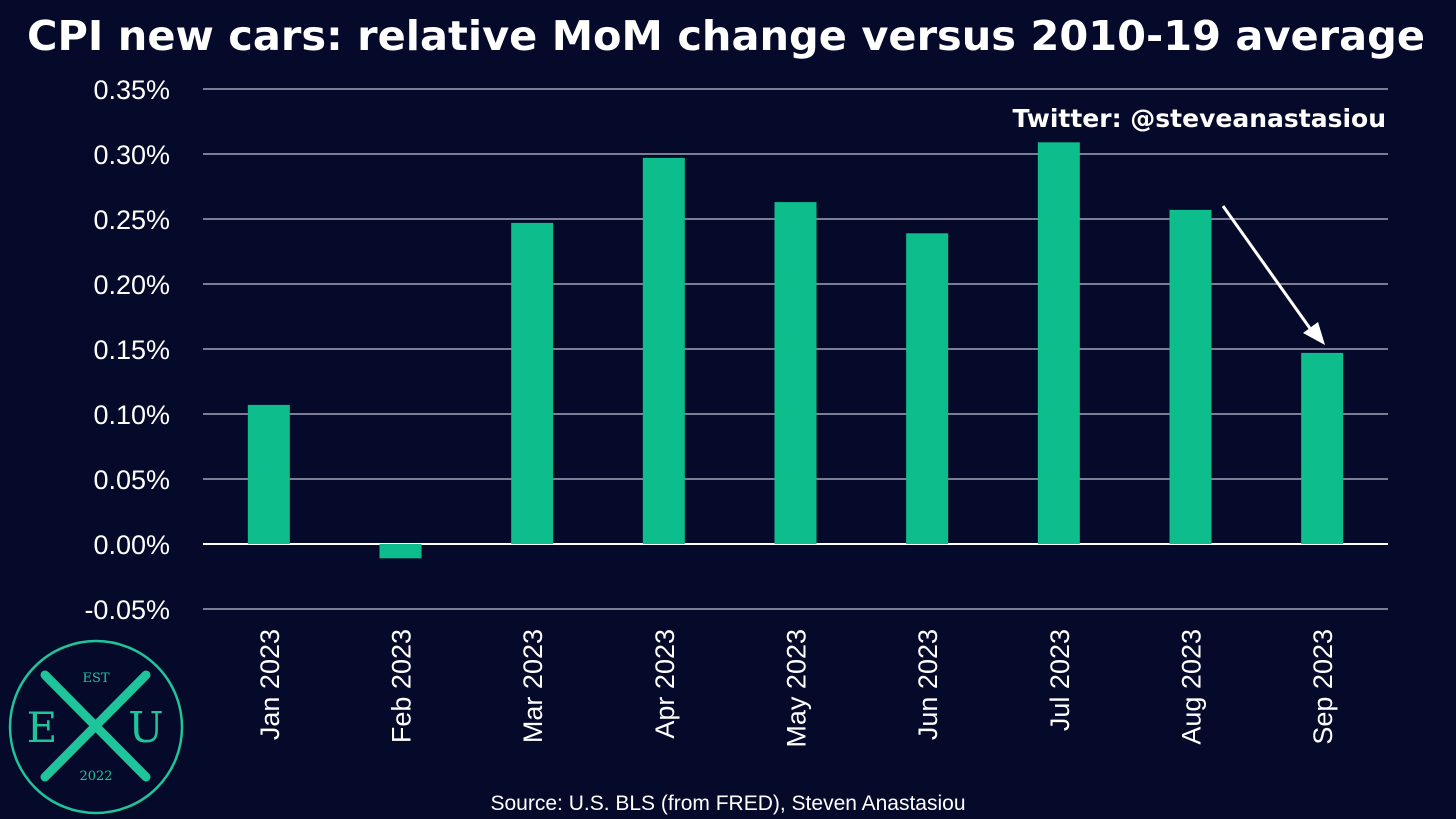 The height and width of the screenshot is (819, 1456). Describe the element at coordinates (1192, 687) in the screenshot. I see `x-tick-label: Aug 2023` at that location.